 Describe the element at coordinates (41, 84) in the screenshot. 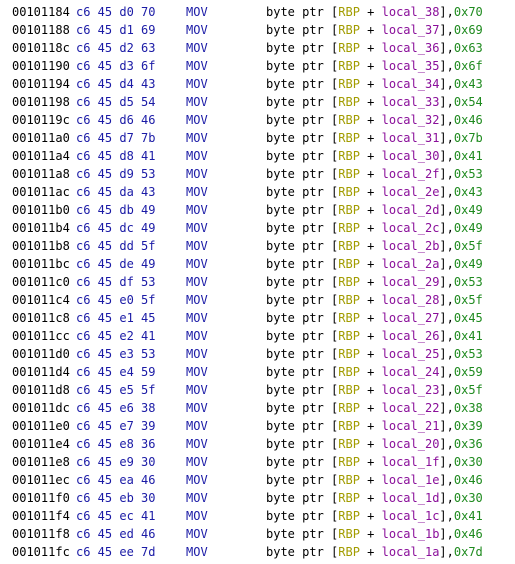

I see `instruction-address: 00101194` at that location.